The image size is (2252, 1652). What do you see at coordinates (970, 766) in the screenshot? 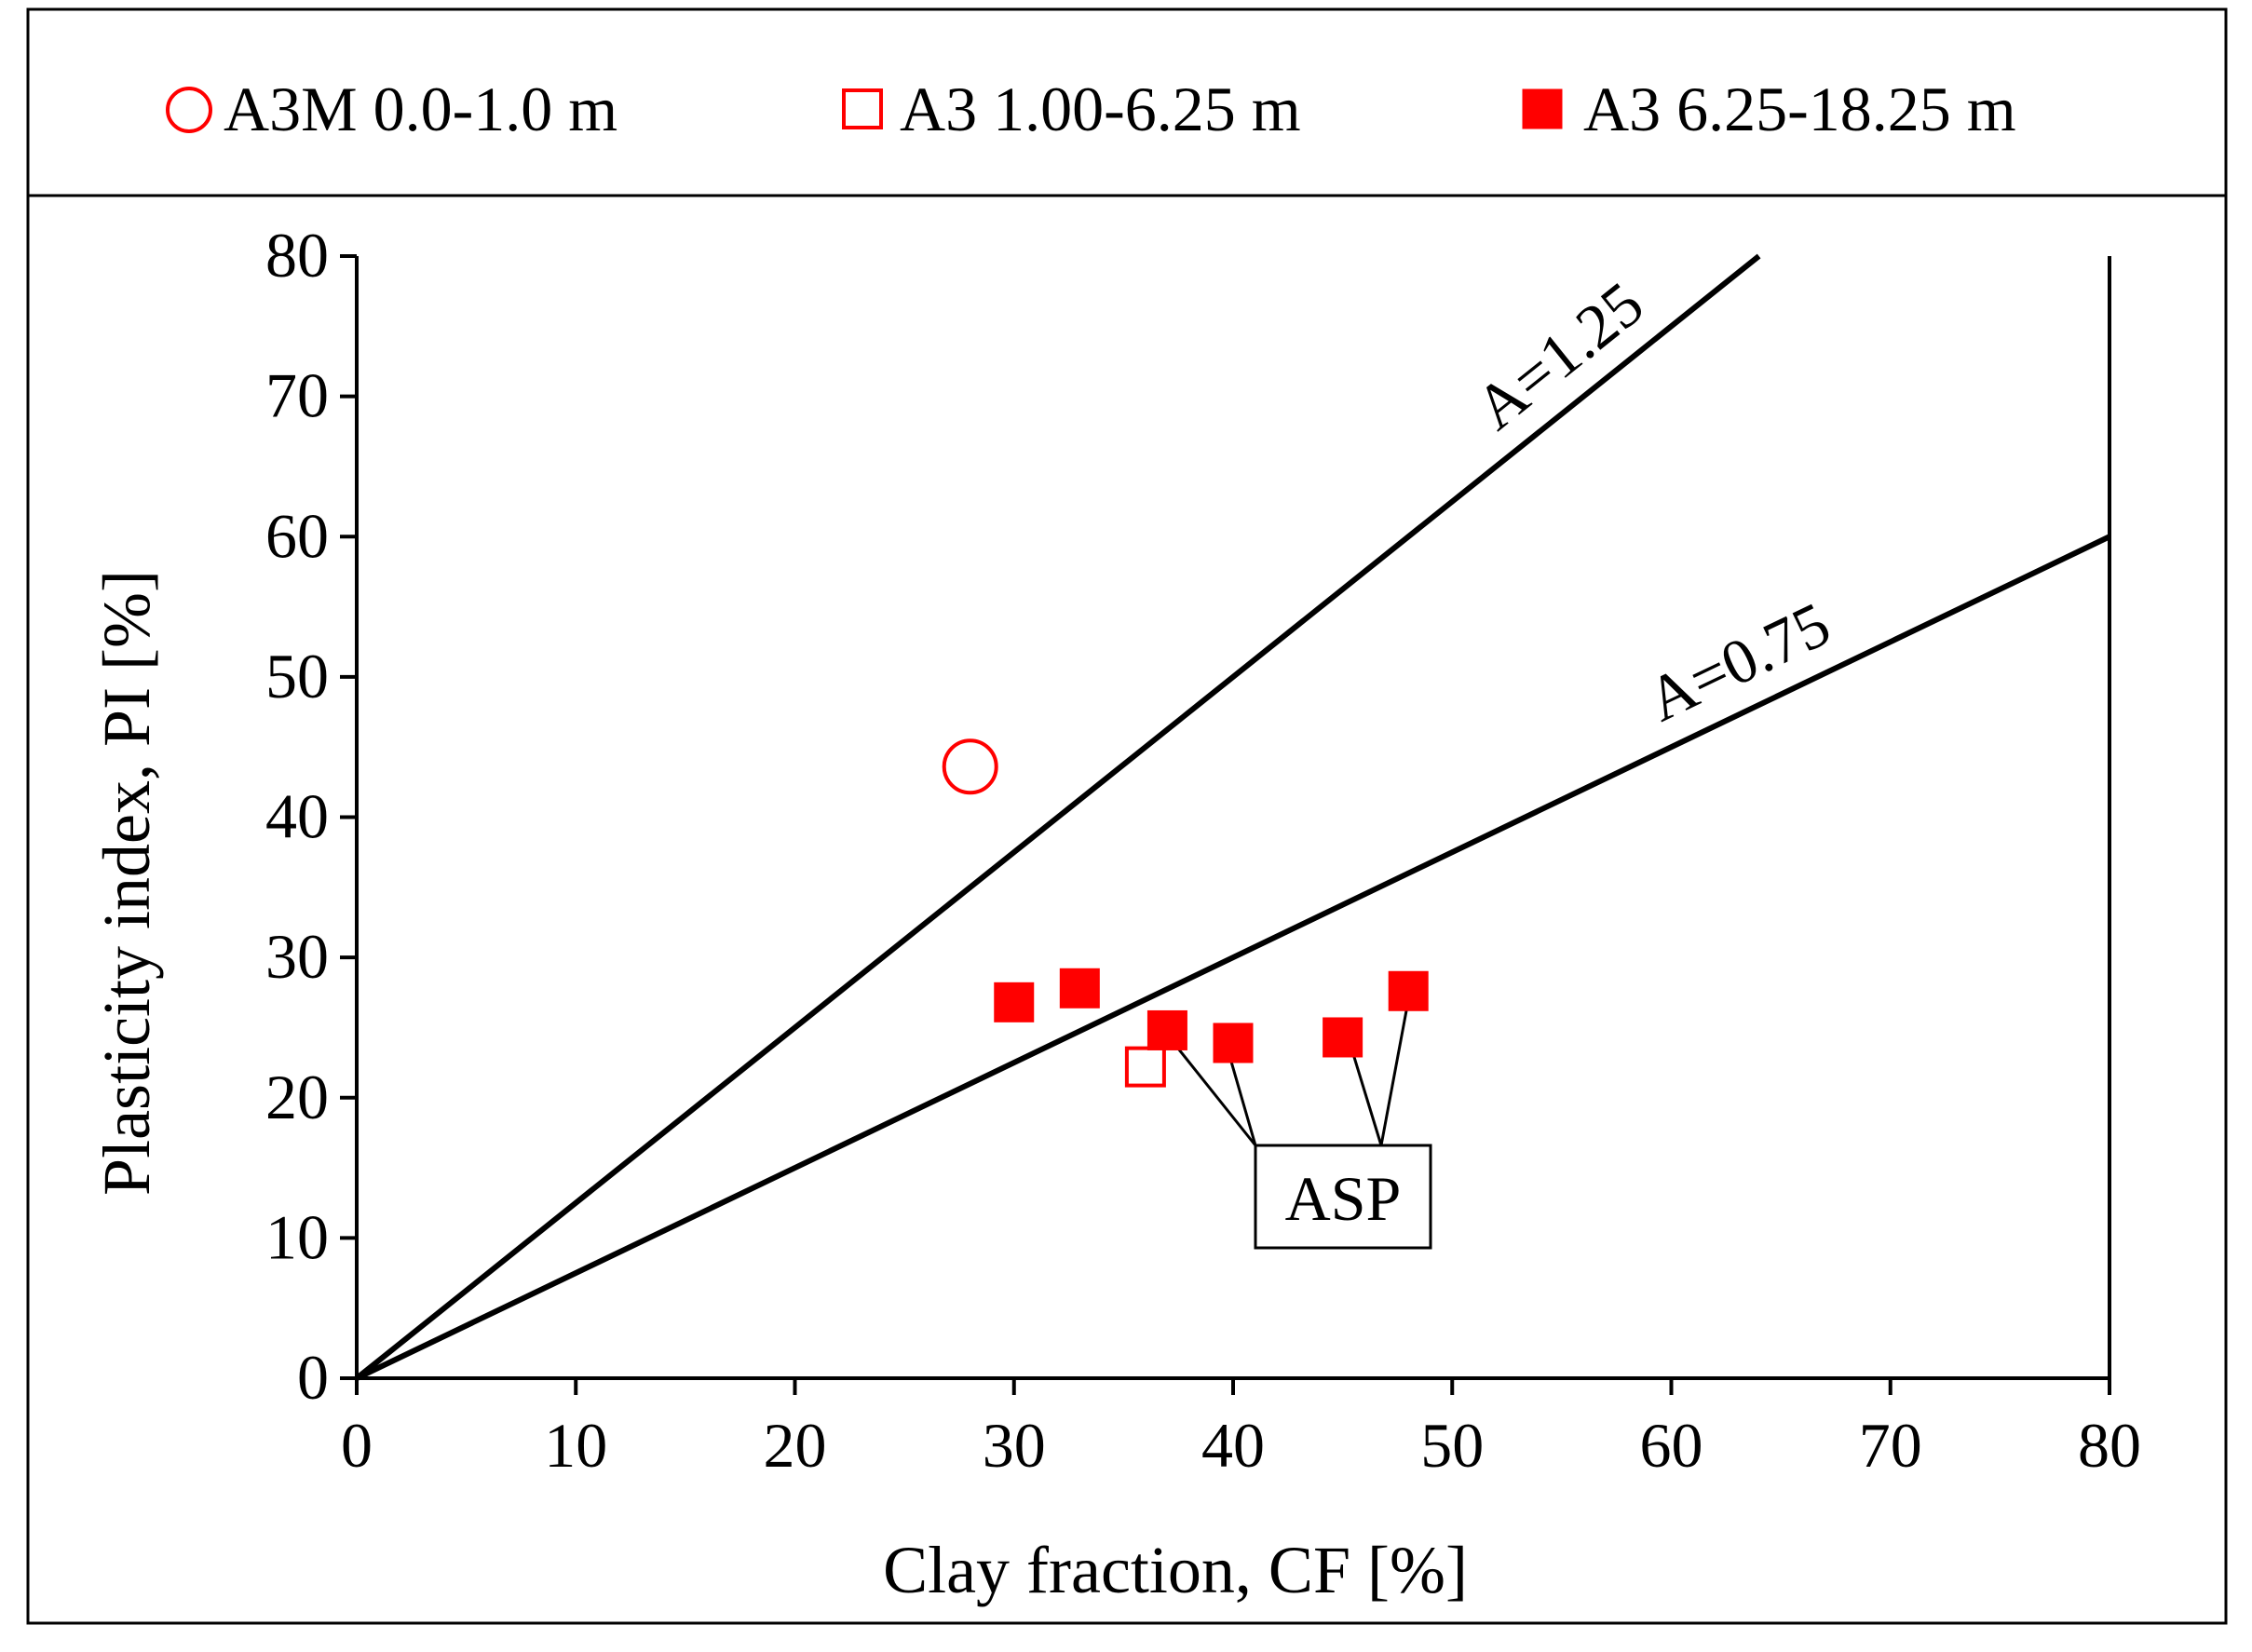
I see `data-point-circle` at bounding box center [970, 766].